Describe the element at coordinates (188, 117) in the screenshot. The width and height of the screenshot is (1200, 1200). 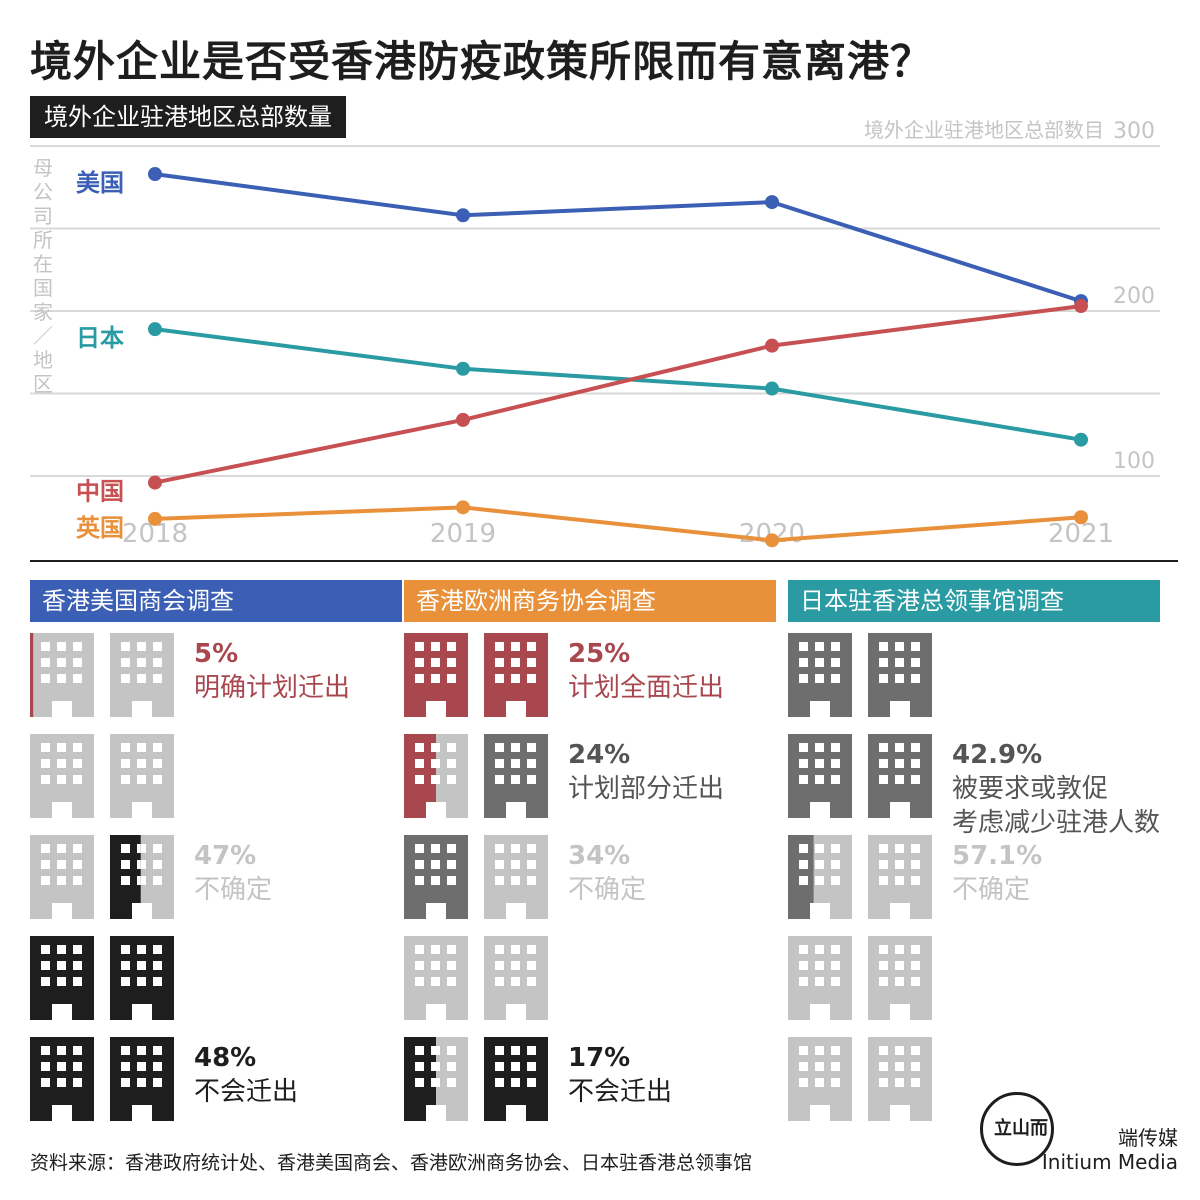
I see `chart-subtitle: 境外企业驻港地区总部数量` at that location.